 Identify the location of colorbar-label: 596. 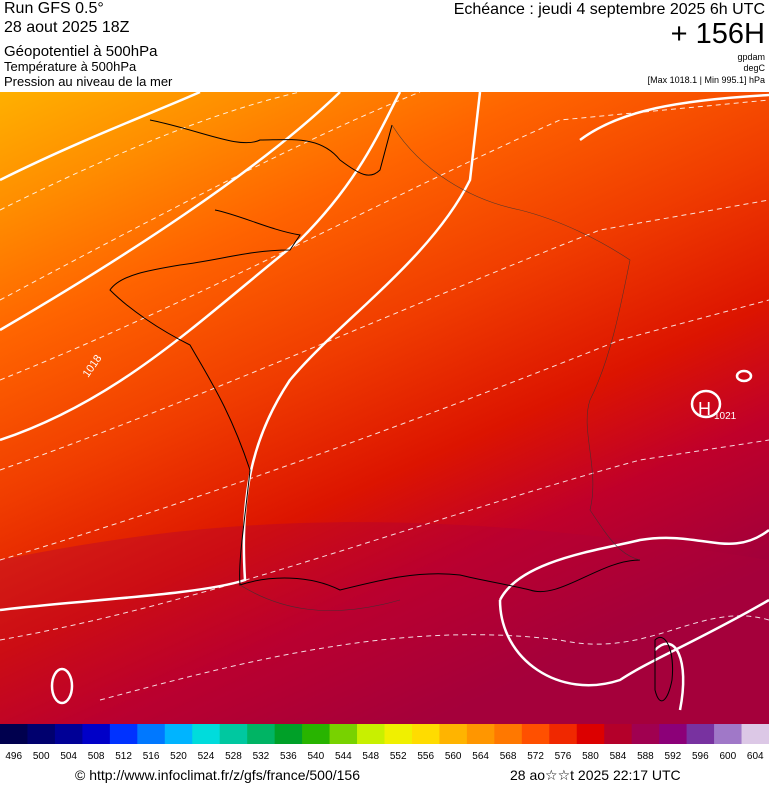
(700, 756).